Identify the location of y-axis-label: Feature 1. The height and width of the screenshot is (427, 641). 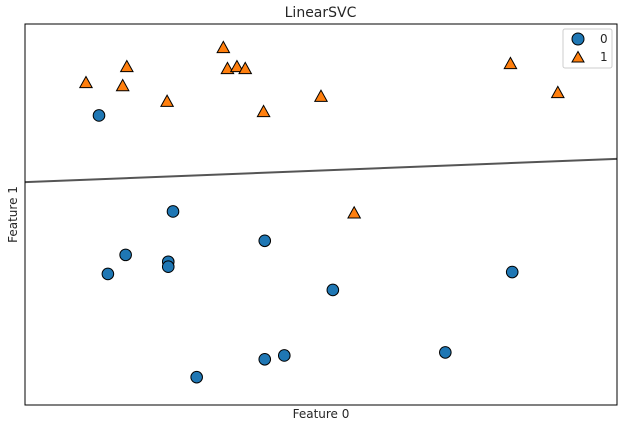
(13, 214).